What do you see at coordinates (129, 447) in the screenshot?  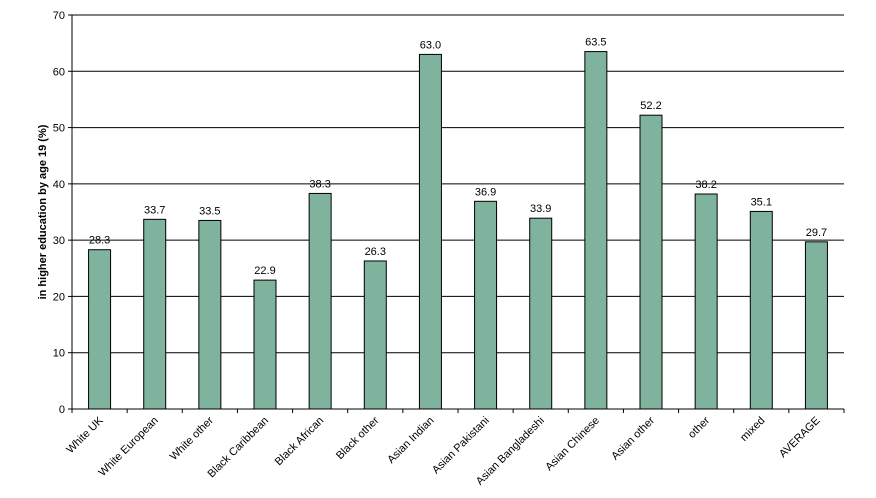 I see `x-category-label: White European` at bounding box center [129, 447].